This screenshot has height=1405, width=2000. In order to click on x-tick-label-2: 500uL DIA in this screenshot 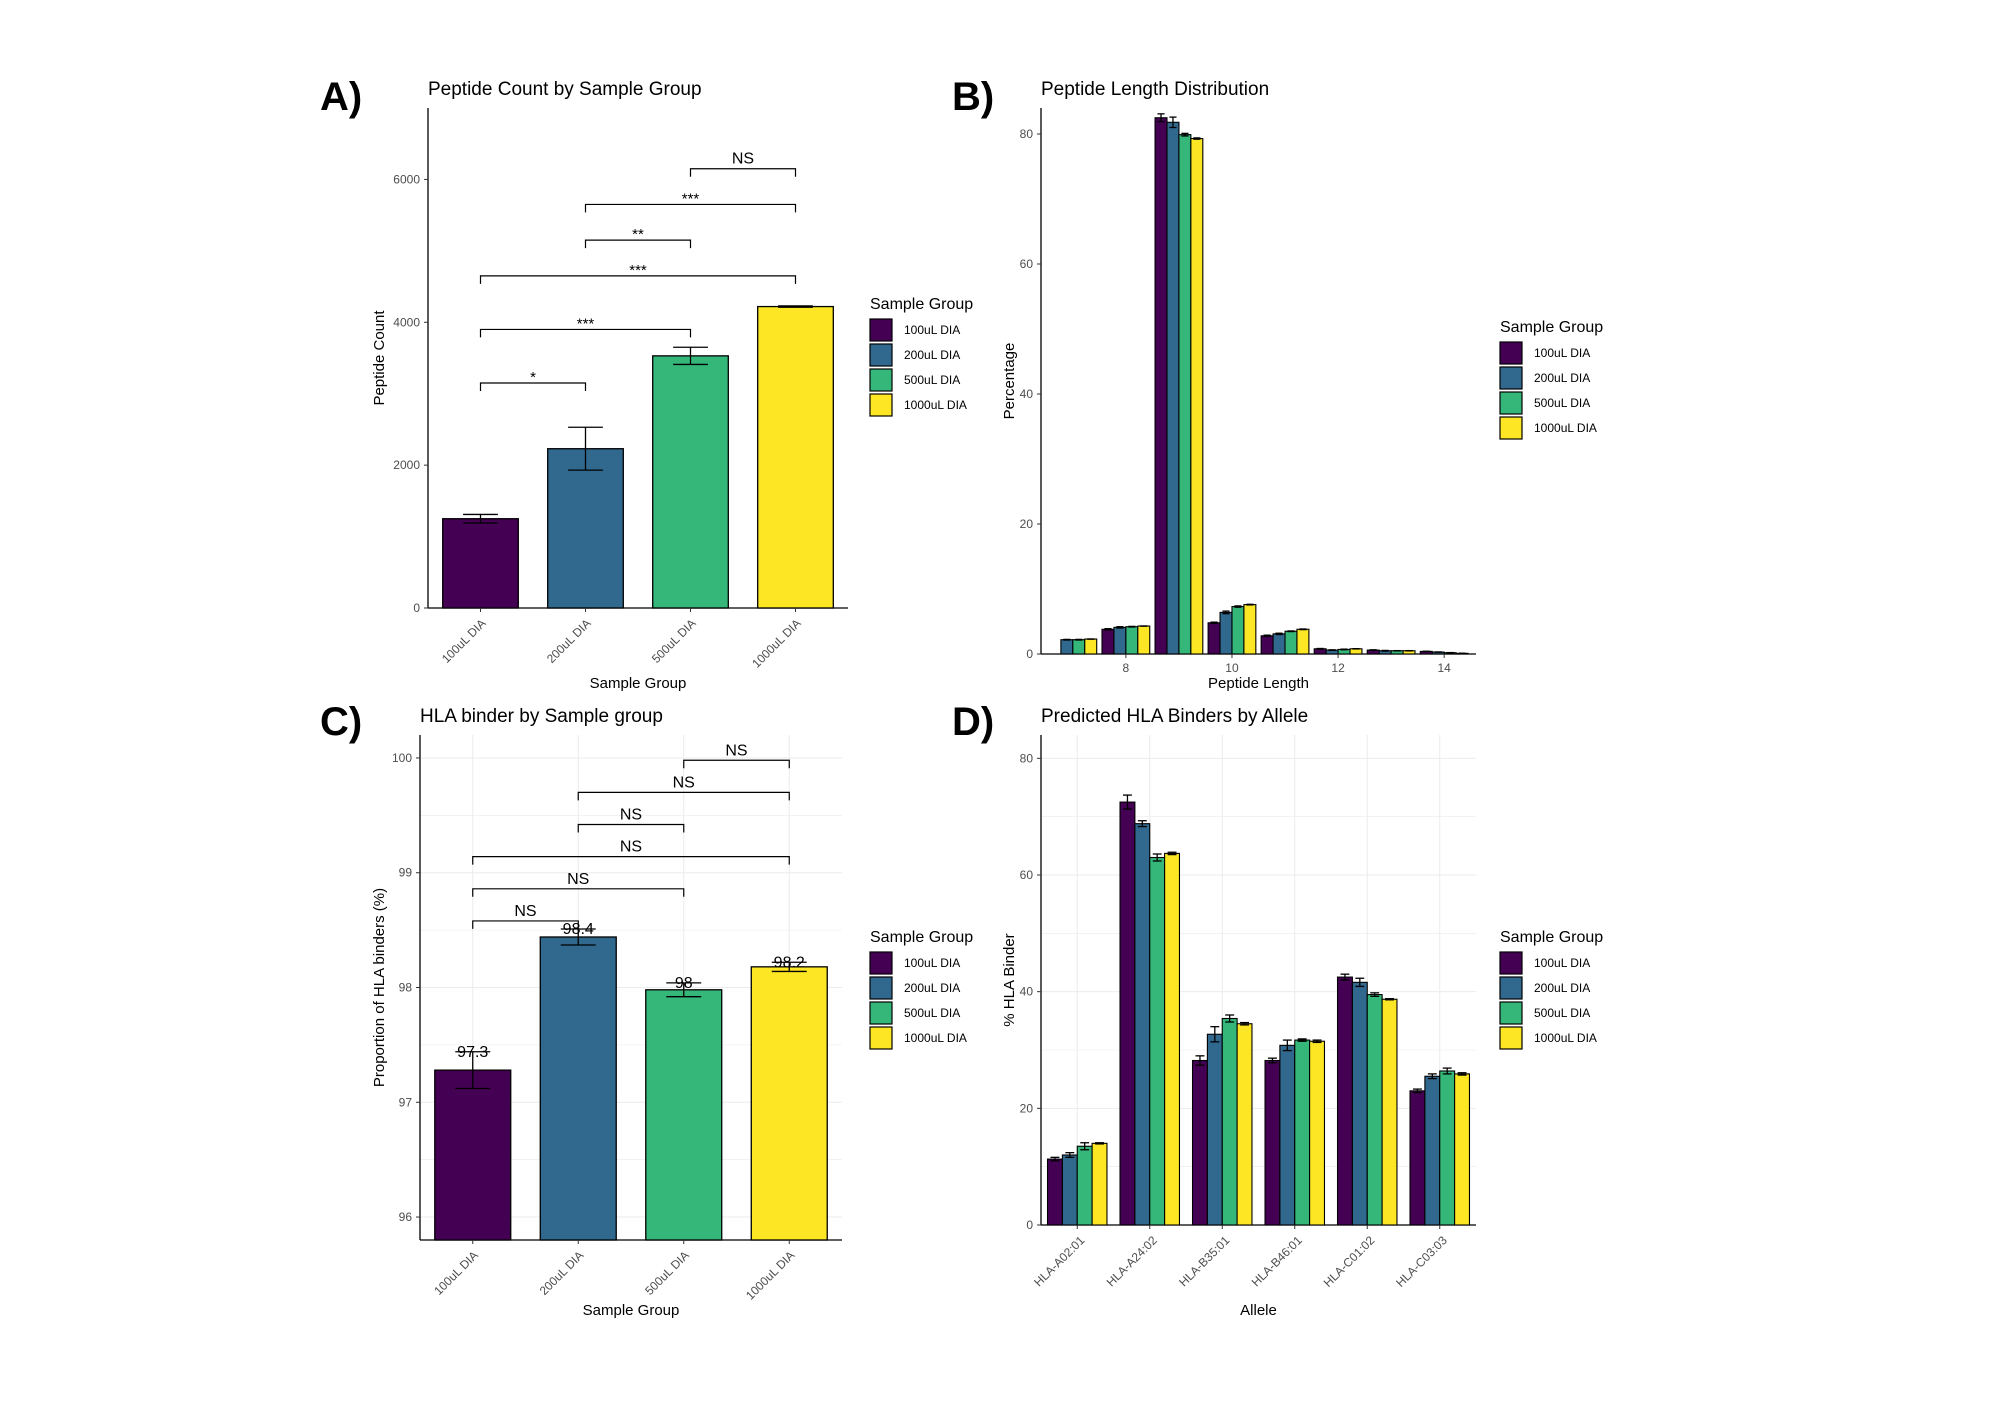, I will do `click(674, 641)`.